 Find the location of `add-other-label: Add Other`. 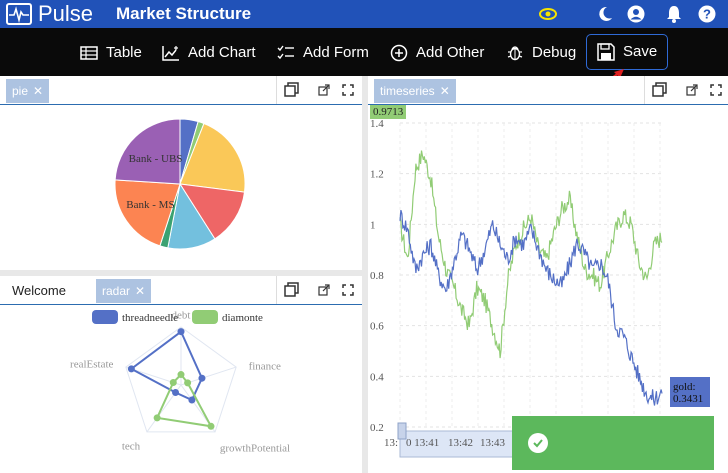

add-other-label: Add Other is located at coordinates (450, 52).